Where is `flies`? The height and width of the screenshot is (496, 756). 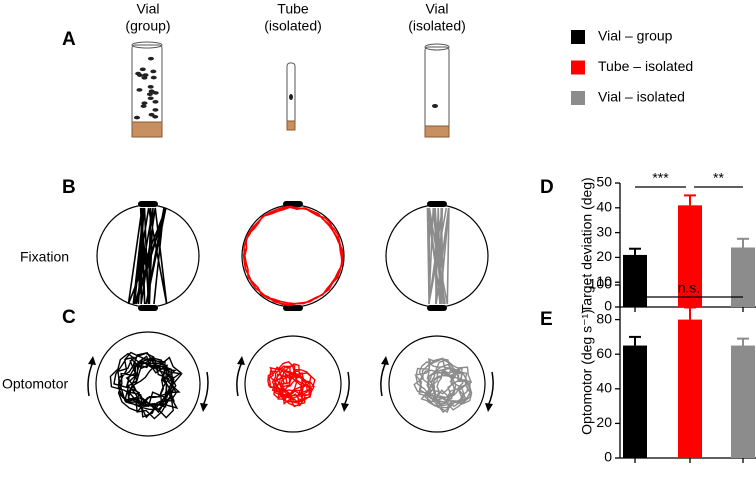 flies is located at coordinates (146, 88).